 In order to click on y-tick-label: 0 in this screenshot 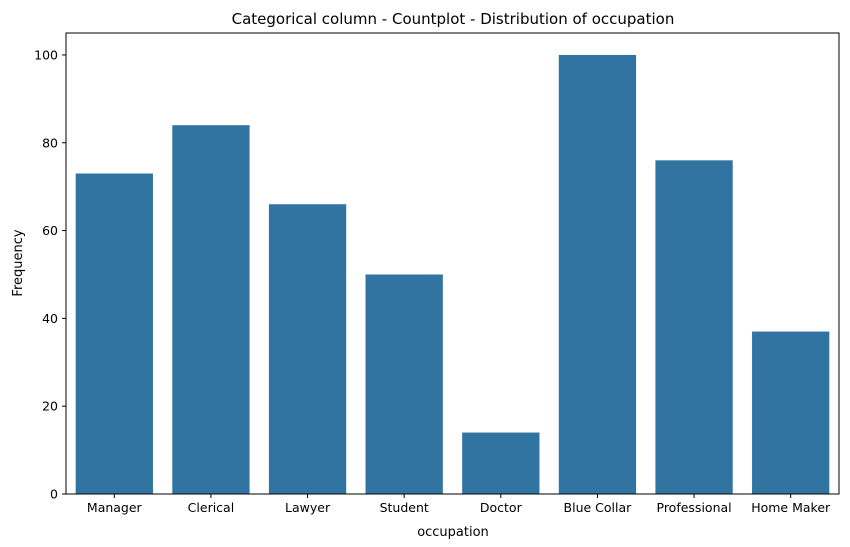, I will do `click(54, 494)`.